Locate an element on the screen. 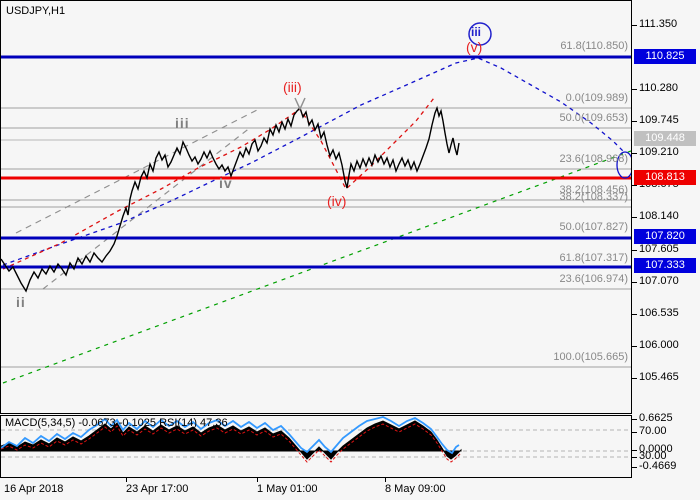 Image resolution: width=700 pixels, height=500 pixels. wave-circle-icon is located at coordinates (480, 34).